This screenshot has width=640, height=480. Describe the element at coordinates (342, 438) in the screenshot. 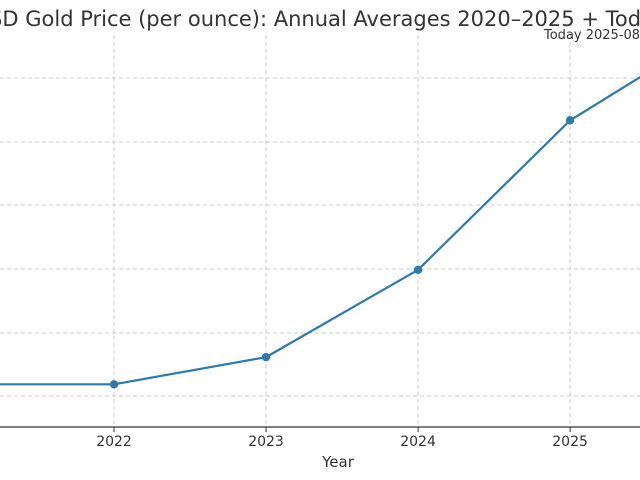

I see `x-axis-ticks: 2022 2023 2024 2025` at that location.